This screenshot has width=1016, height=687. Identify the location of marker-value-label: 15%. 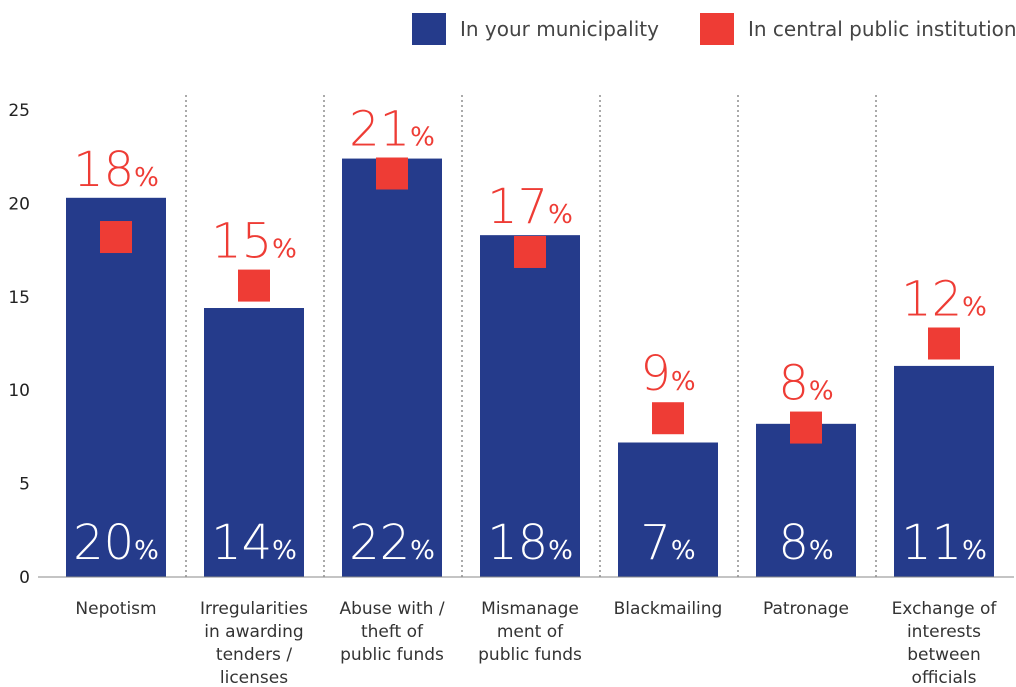
(254, 242).